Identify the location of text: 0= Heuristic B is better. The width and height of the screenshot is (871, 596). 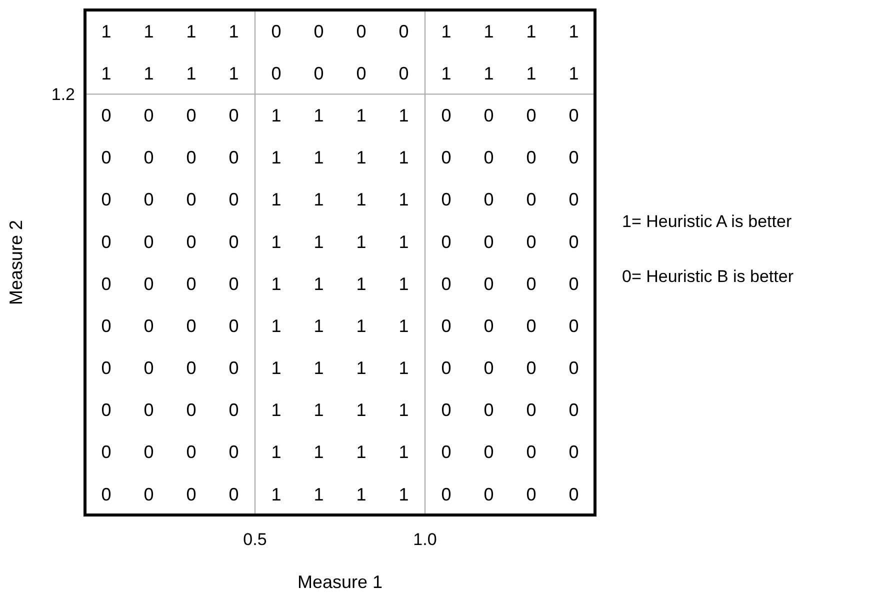
(708, 276).